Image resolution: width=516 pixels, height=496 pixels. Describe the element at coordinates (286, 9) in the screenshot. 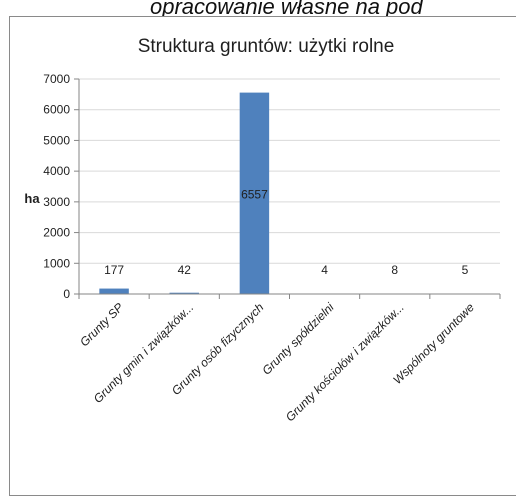

I see `source-note: opracowanie własne na pod` at that location.